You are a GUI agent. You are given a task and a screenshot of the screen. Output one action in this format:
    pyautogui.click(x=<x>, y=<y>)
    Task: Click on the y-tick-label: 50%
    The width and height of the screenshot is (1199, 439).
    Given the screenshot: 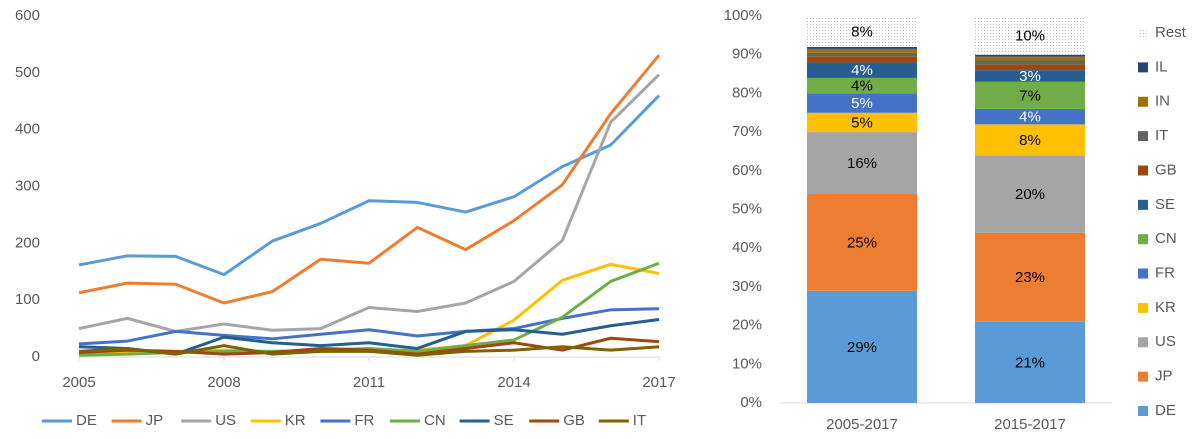 What is the action you would take?
    pyautogui.click(x=747, y=208)
    